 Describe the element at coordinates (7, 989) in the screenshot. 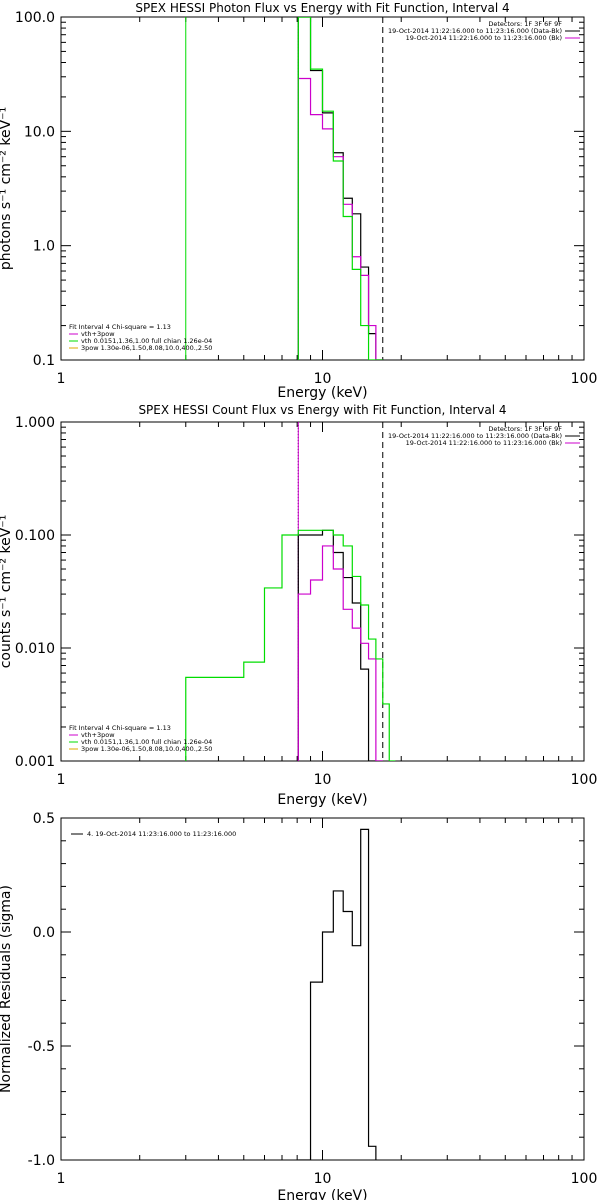

I see `y-axis-label: Normalized Residuals (sigma)` at that location.